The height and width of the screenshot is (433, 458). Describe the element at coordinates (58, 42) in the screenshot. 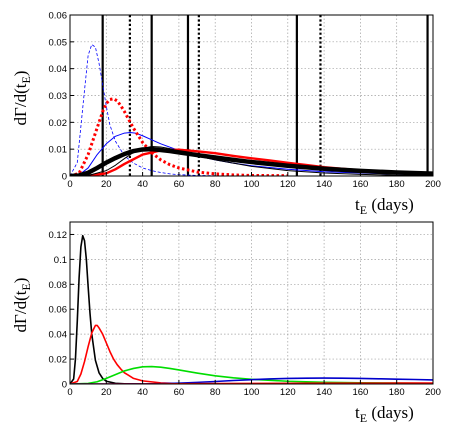

I see `y-tick-label: 0.05` at that location.